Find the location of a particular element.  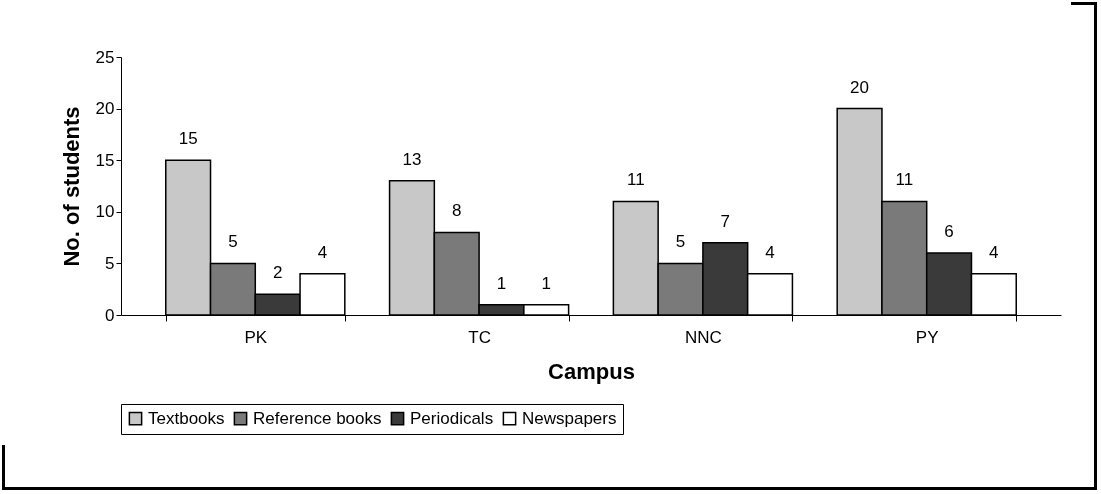

data-label: 15 is located at coordinates (188, 139).